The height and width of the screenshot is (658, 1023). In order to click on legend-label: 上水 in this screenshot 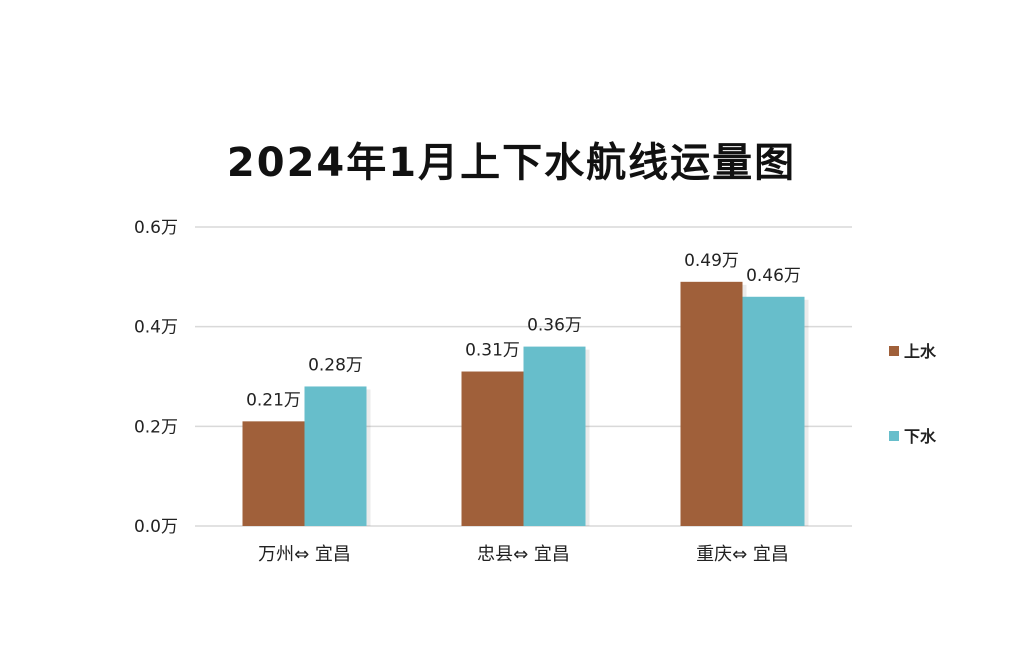, I will do `click(920, 351)`.